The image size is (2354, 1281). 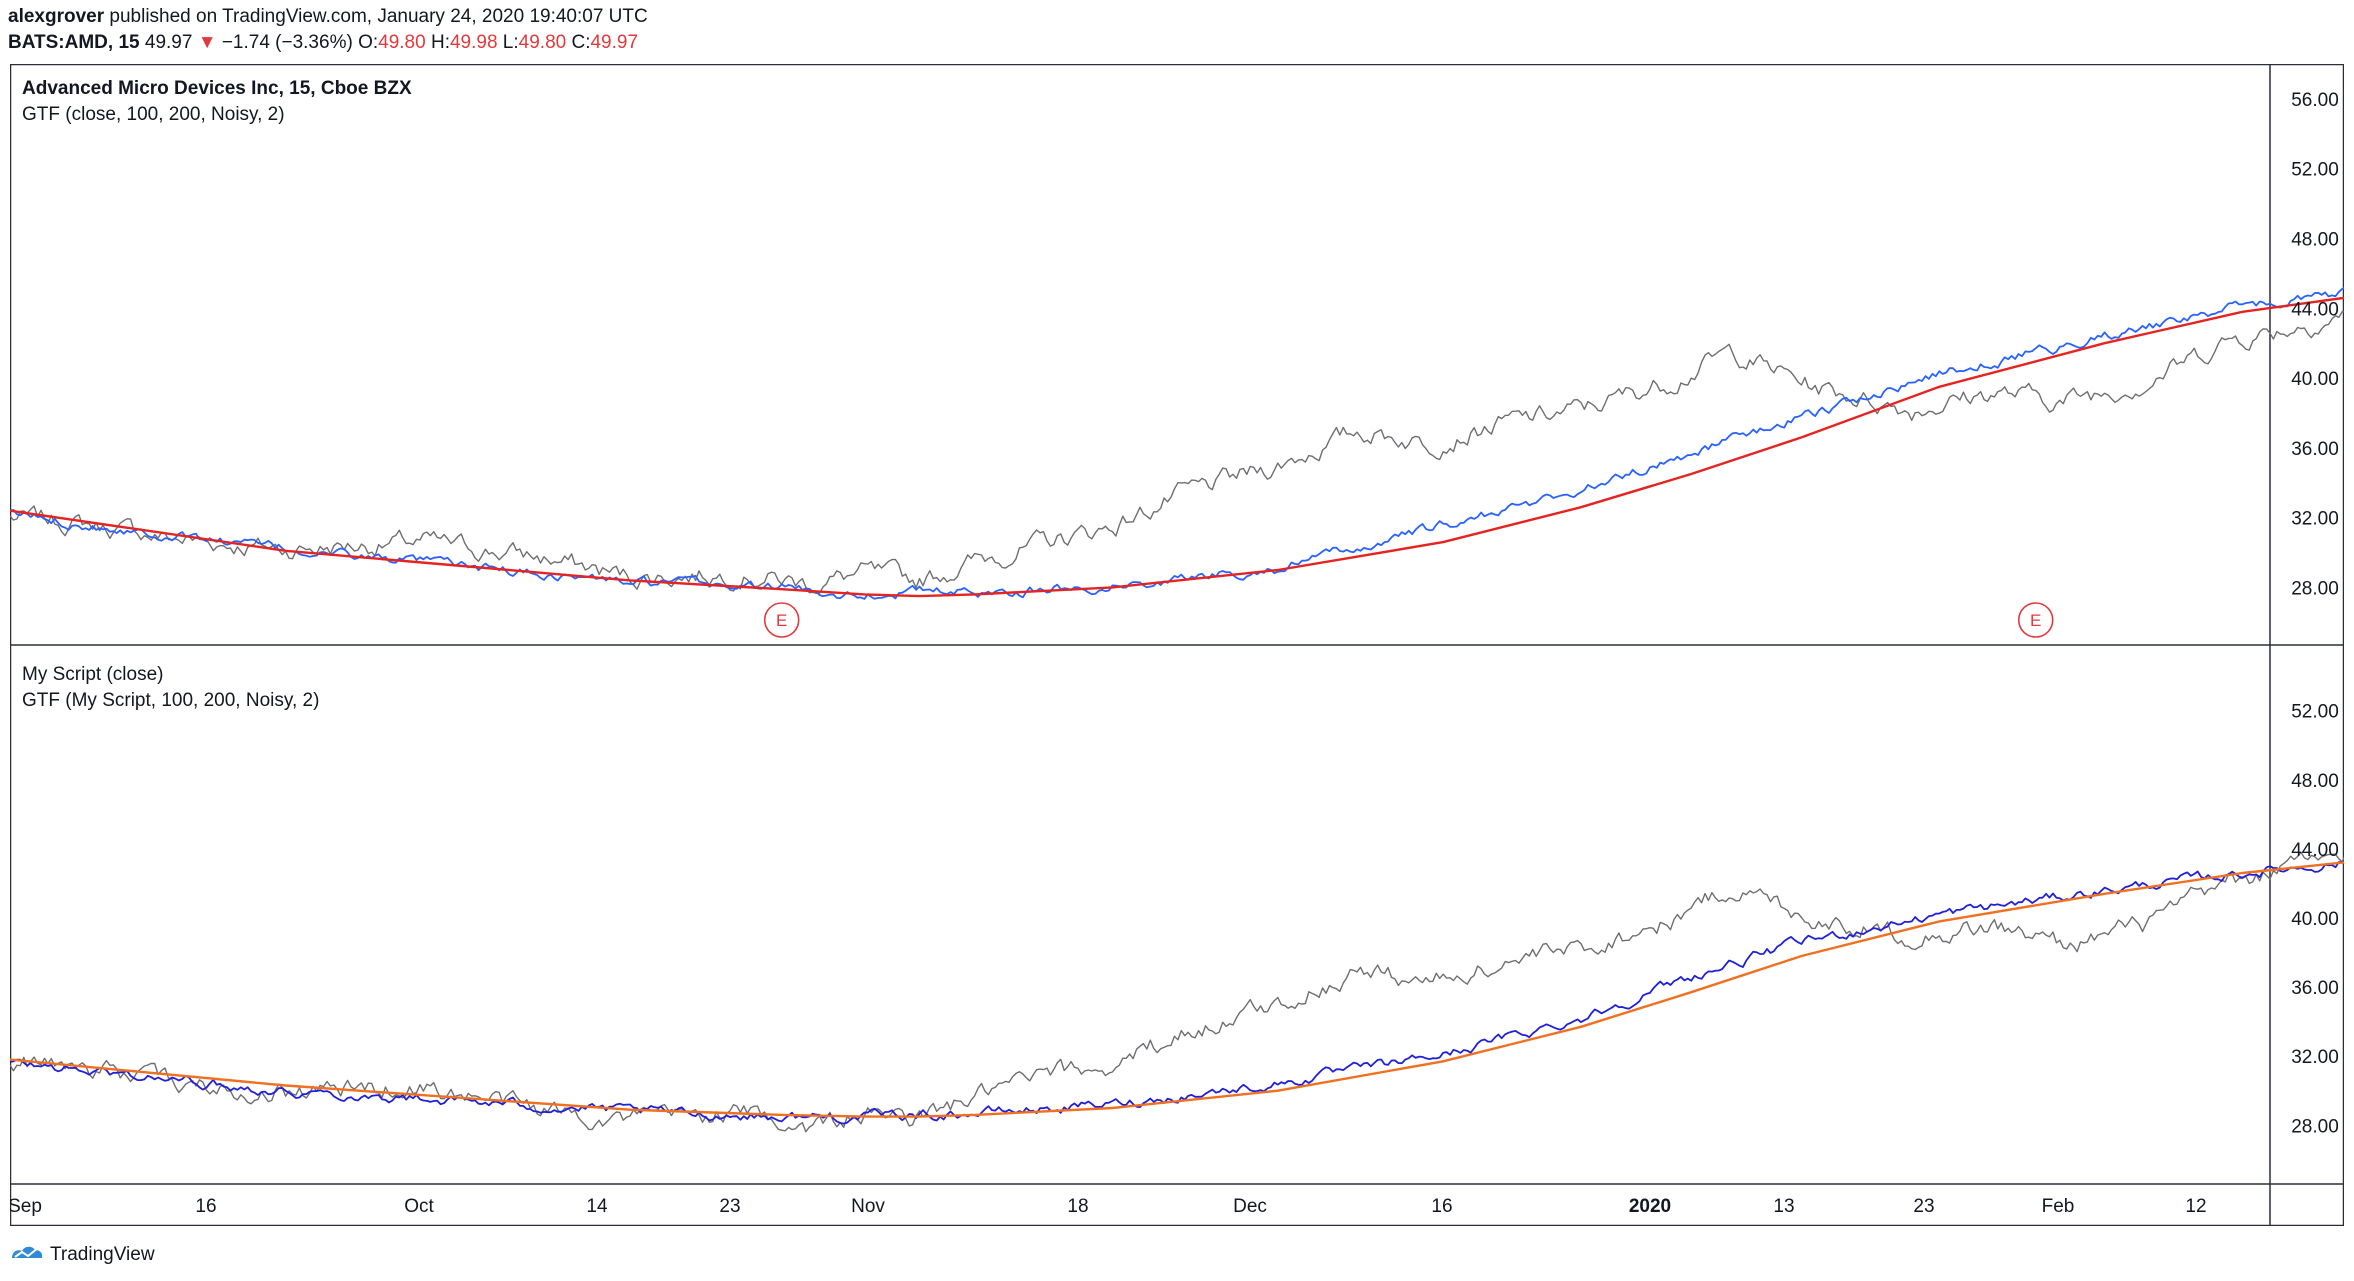 What do you see at coordinates (597, 1206) in the screenshot?
I see `time-tick-label: 14` at bounding box center [597, 1206].